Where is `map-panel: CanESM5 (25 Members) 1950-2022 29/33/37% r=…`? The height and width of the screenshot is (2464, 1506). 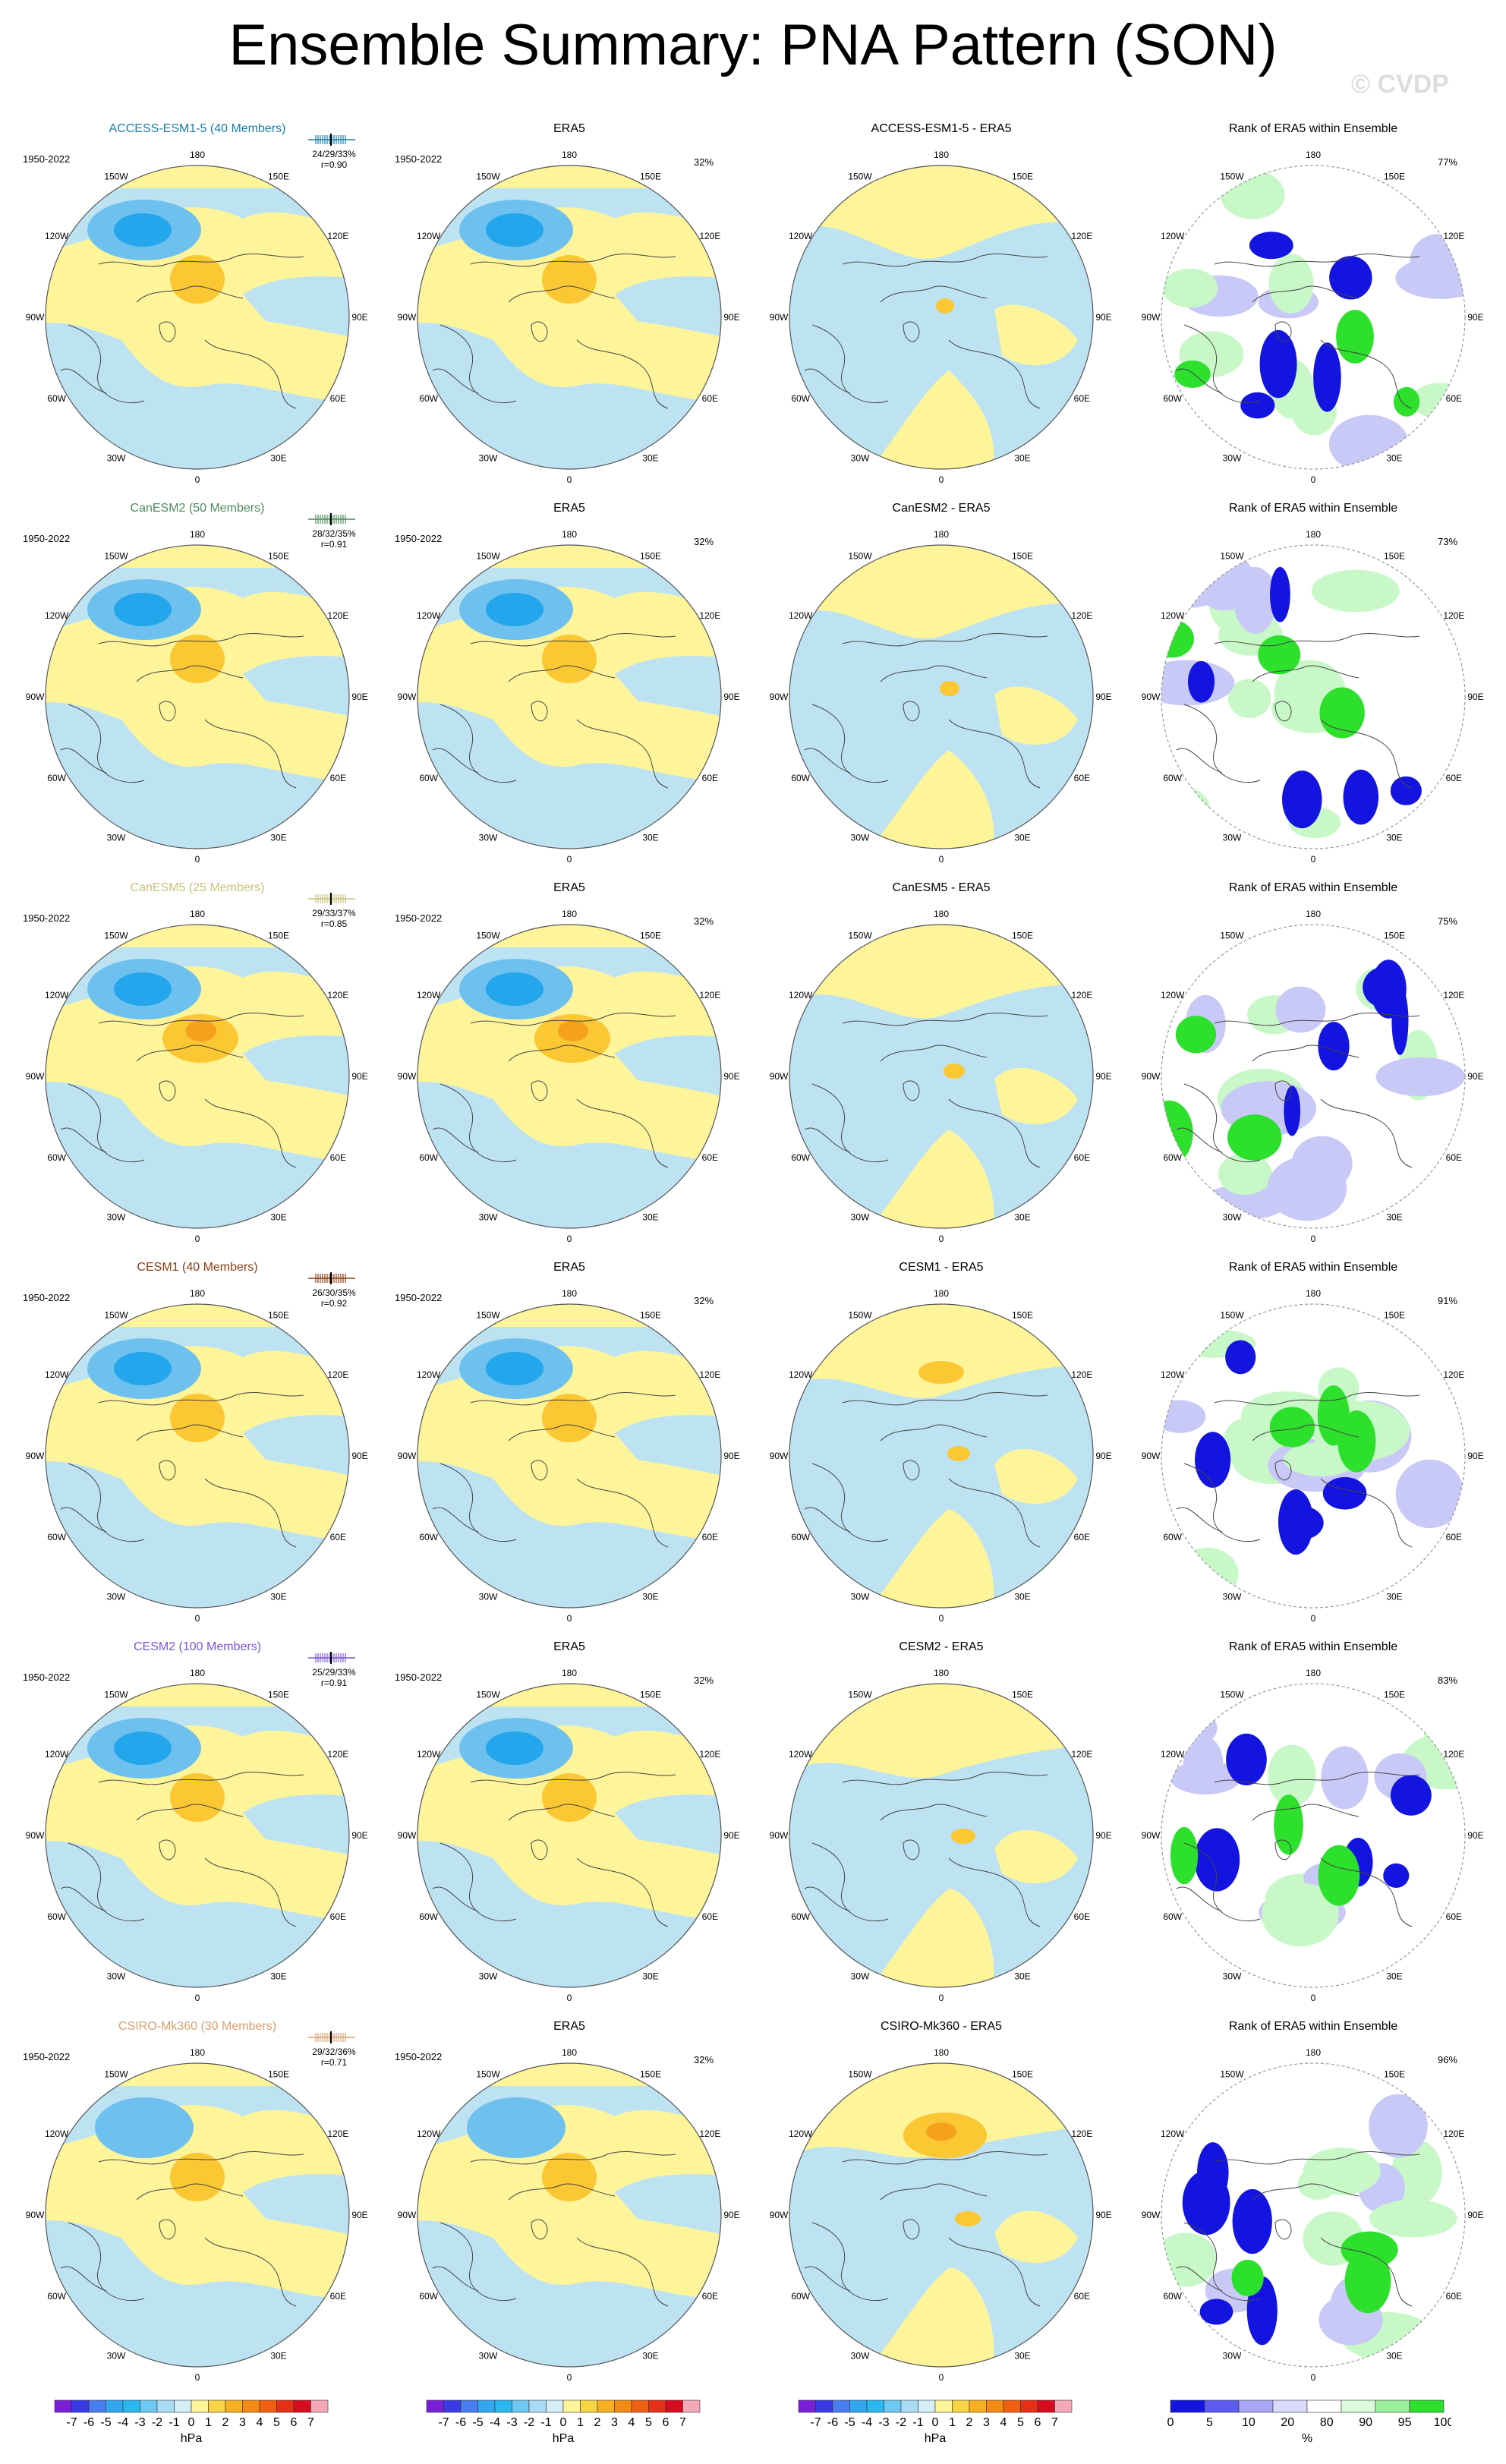 map-panel: CanESM5 (25 Members) 1950-2022 29/33/37% r=… is located at coordinates (197, 1066).